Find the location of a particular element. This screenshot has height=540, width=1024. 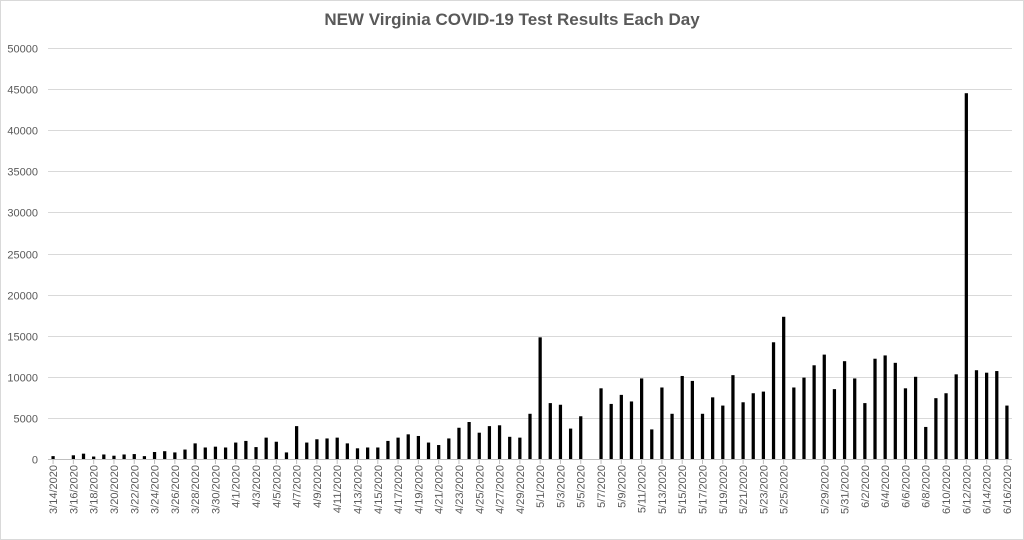

x-tick-label: 3/28/2020 is located at coordinates (196, 489).